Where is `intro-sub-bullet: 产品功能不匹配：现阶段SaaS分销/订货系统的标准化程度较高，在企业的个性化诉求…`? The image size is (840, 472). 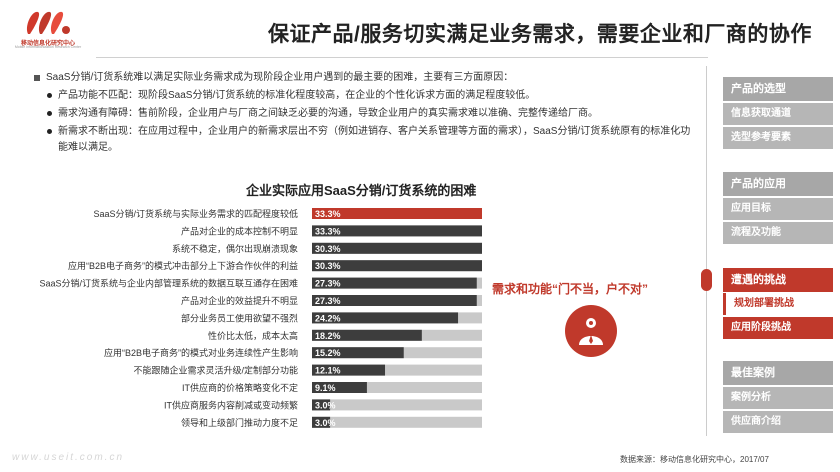 intro-sub-bullet: 产品功能不匹配：现阶段SaaS分销/订货系统的标准化程度较高，在企业的个性化诉求… is located at coordinates (364, 96).